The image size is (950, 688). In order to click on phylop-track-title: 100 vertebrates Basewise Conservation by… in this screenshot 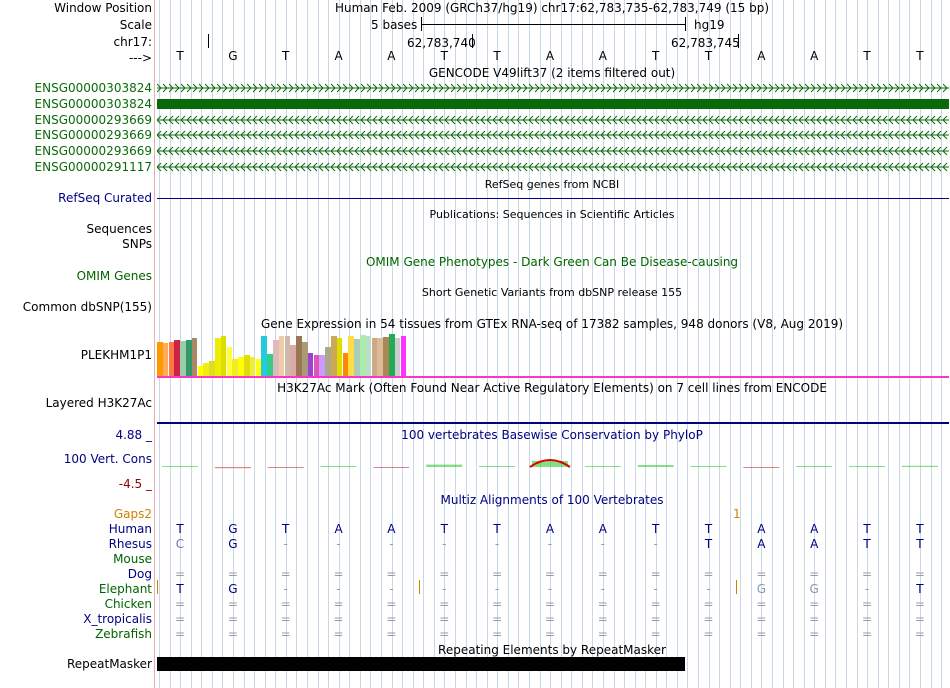, I will do `click(552, 435)`.